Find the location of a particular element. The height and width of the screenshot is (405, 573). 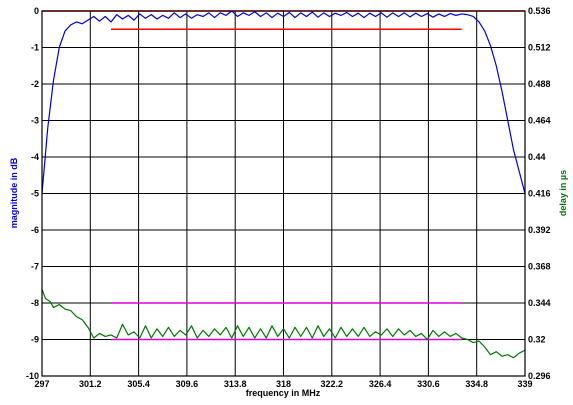

x-tick-label: 334.8 is located at coordinates (476, 384).